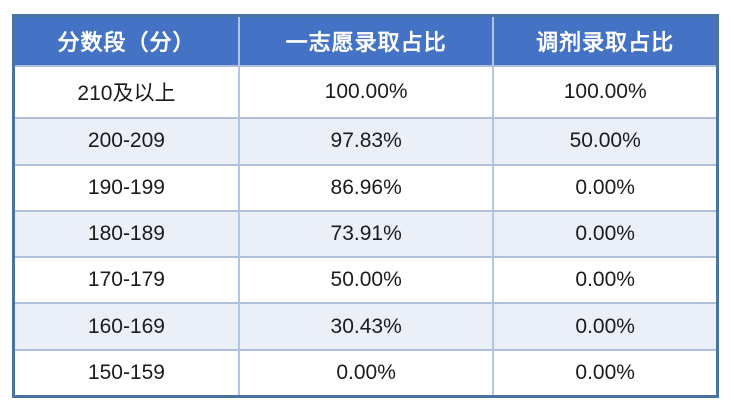 The image size is (734, 416). Describe the element at coordinates (126, 233) in the screenshot. I see `cell-score-range: 180-189` at that location.